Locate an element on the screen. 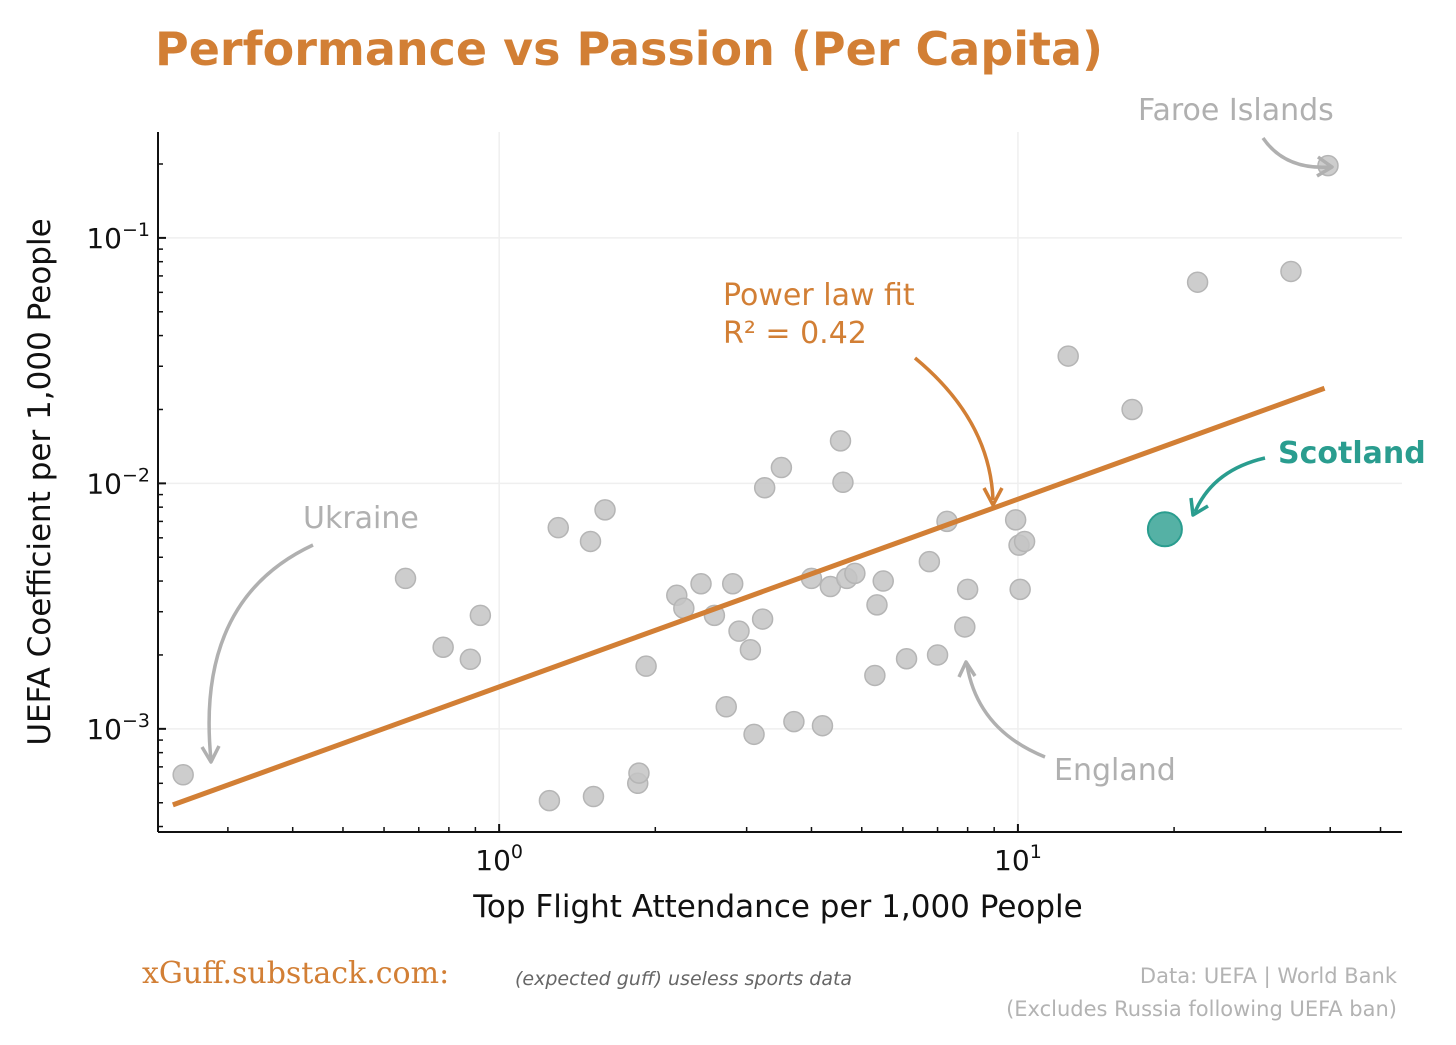 The width and height of the screenshot is (1456, 1045). arrow-faroe-islands is located at coordinates (1296, 152).